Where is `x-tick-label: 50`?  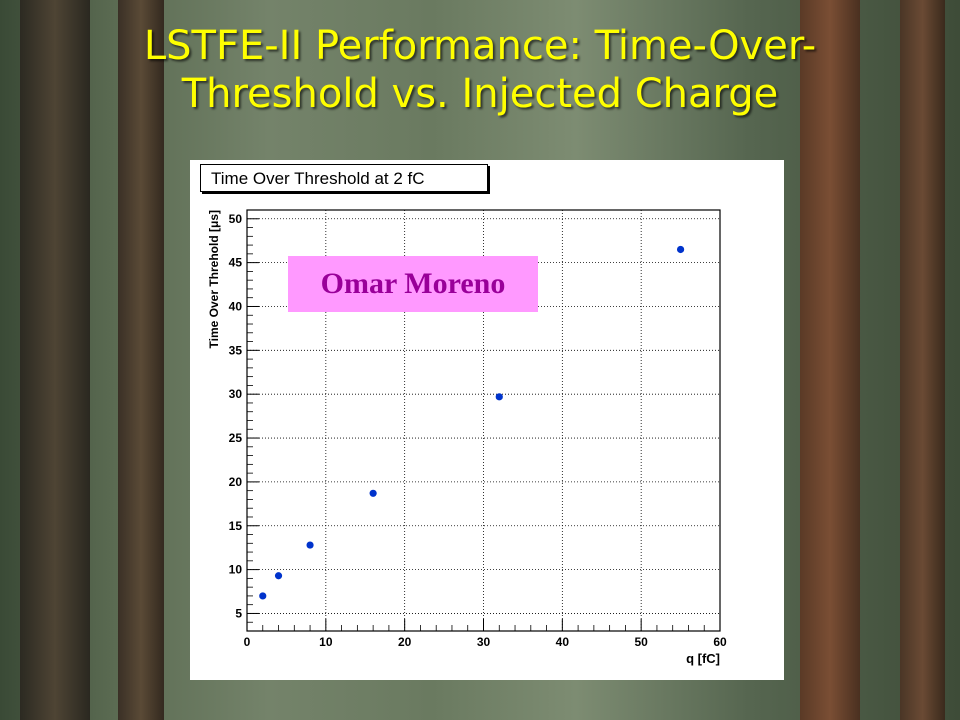 x-tick-label: 50 is located at coordinates (641, 642).